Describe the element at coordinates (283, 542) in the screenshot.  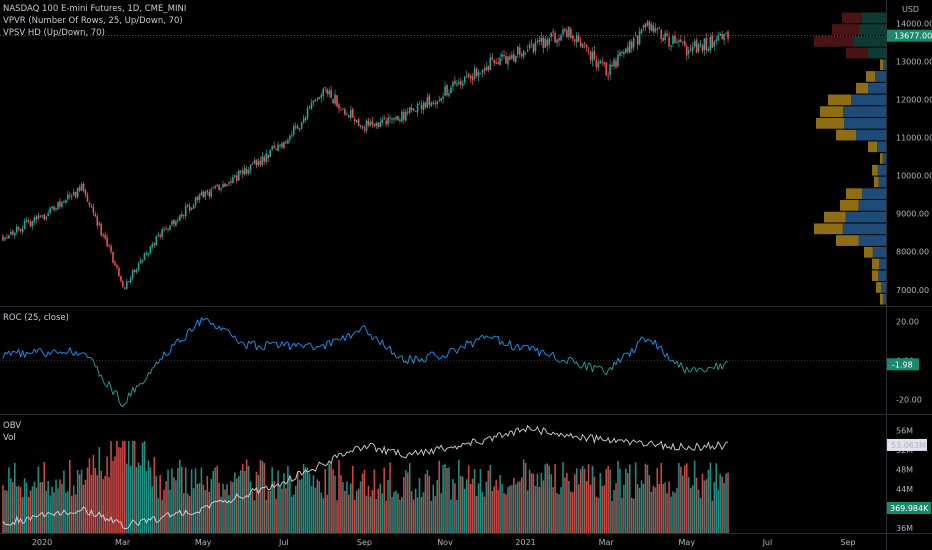
I see `time-axis-tick-label: Jul` at that location.